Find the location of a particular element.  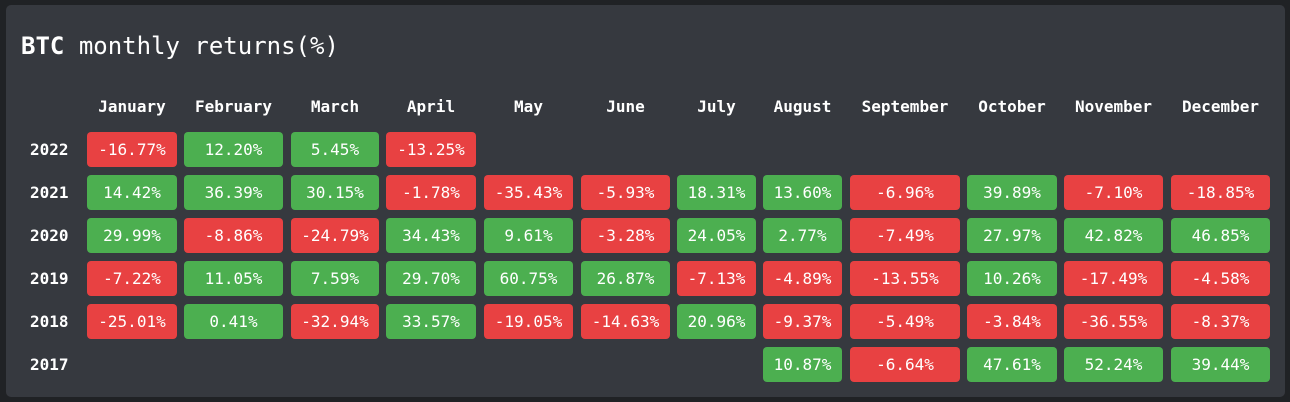

month-header-april: April is located at coordinates (431, 106).